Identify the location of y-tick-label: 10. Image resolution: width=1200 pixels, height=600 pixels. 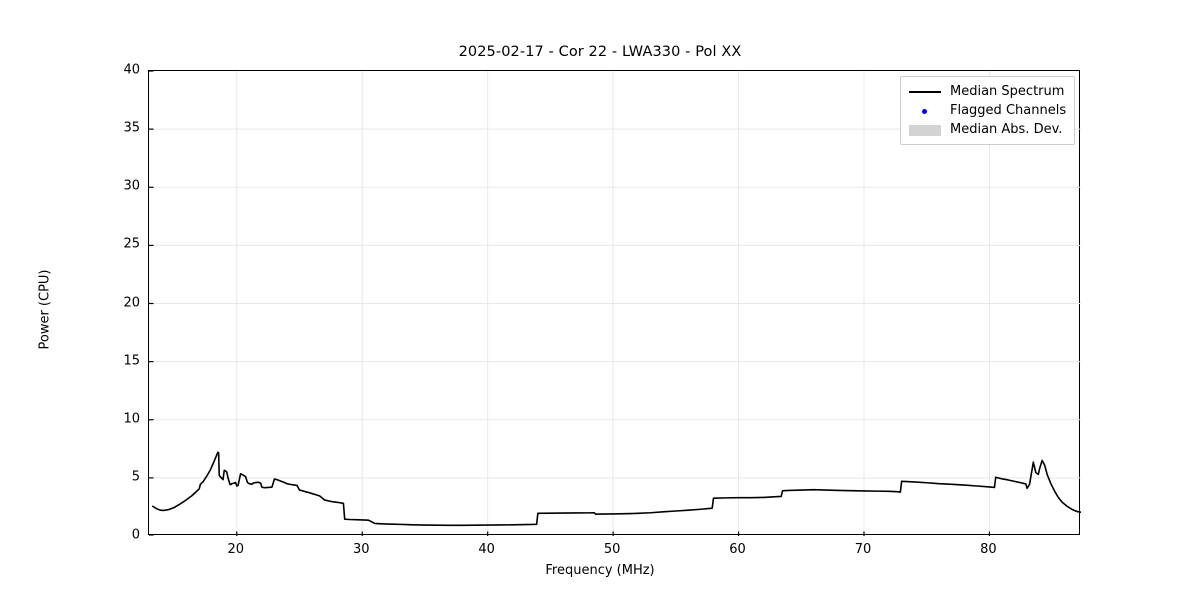
(131, 419).